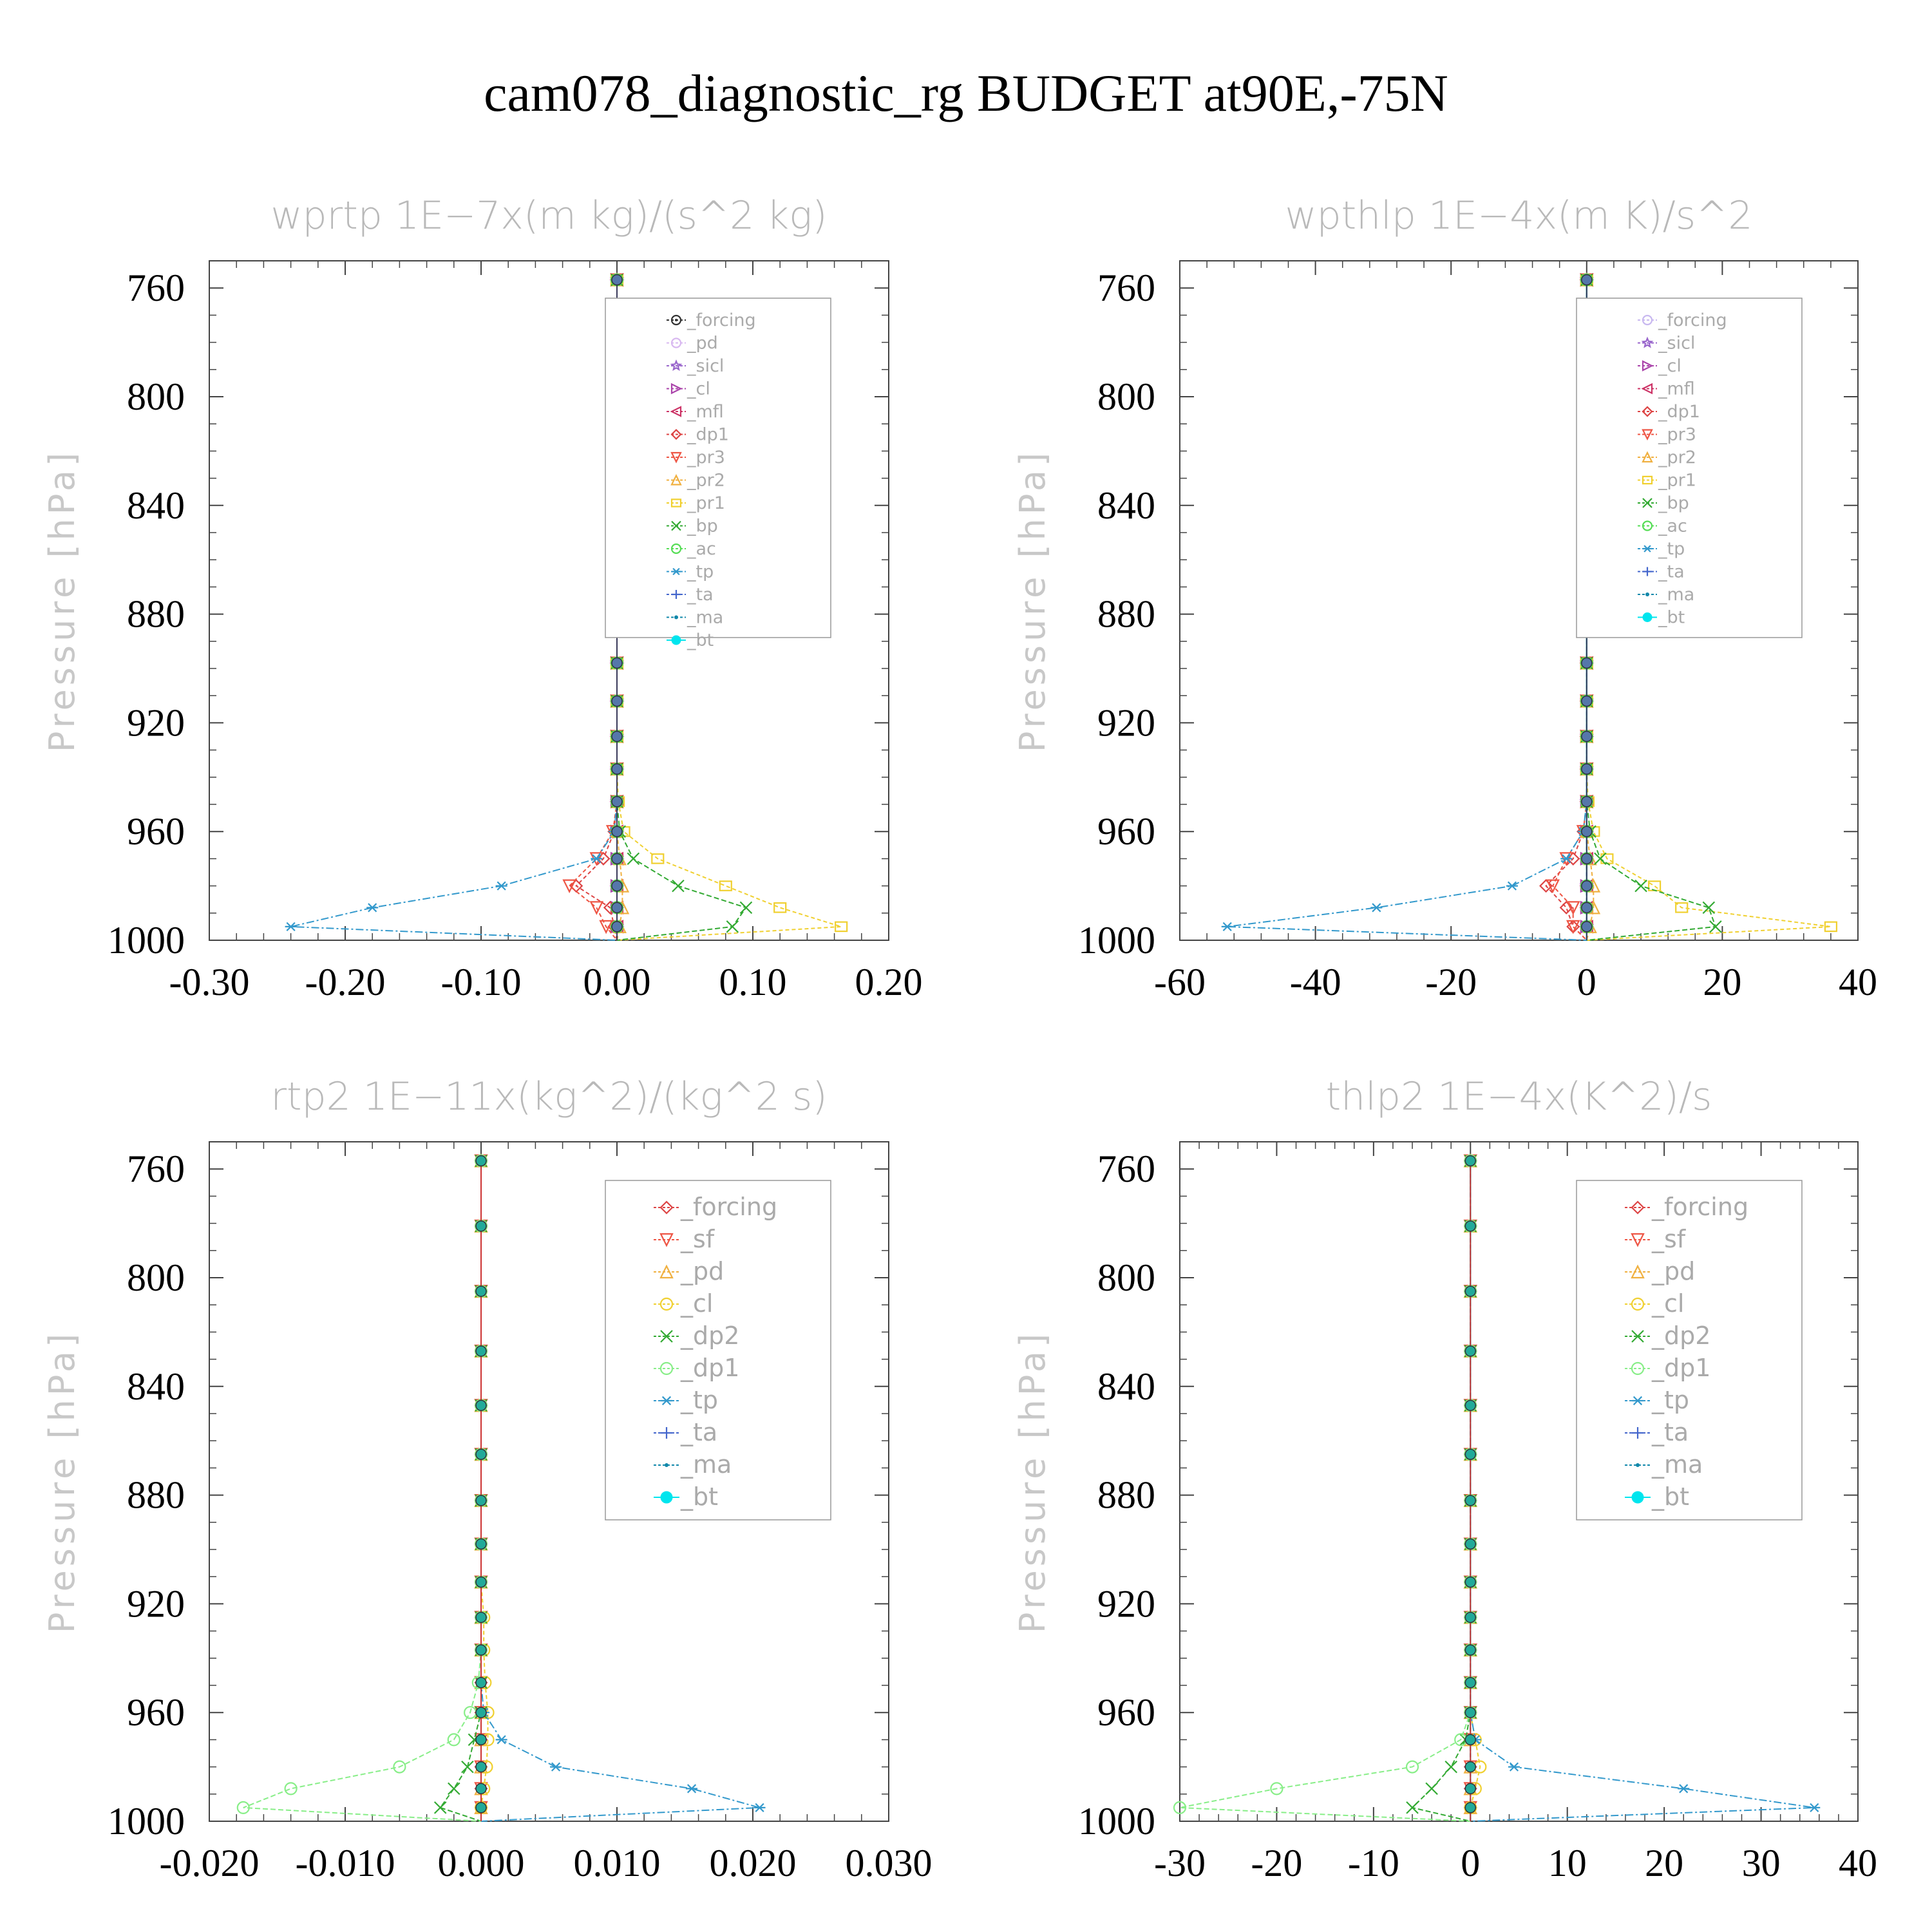 This screenshot has height=1932, width=1932. Describe the element at coordinates (692, 344) in the screenshot. I see `legend-item-pd: _pd` at that location.